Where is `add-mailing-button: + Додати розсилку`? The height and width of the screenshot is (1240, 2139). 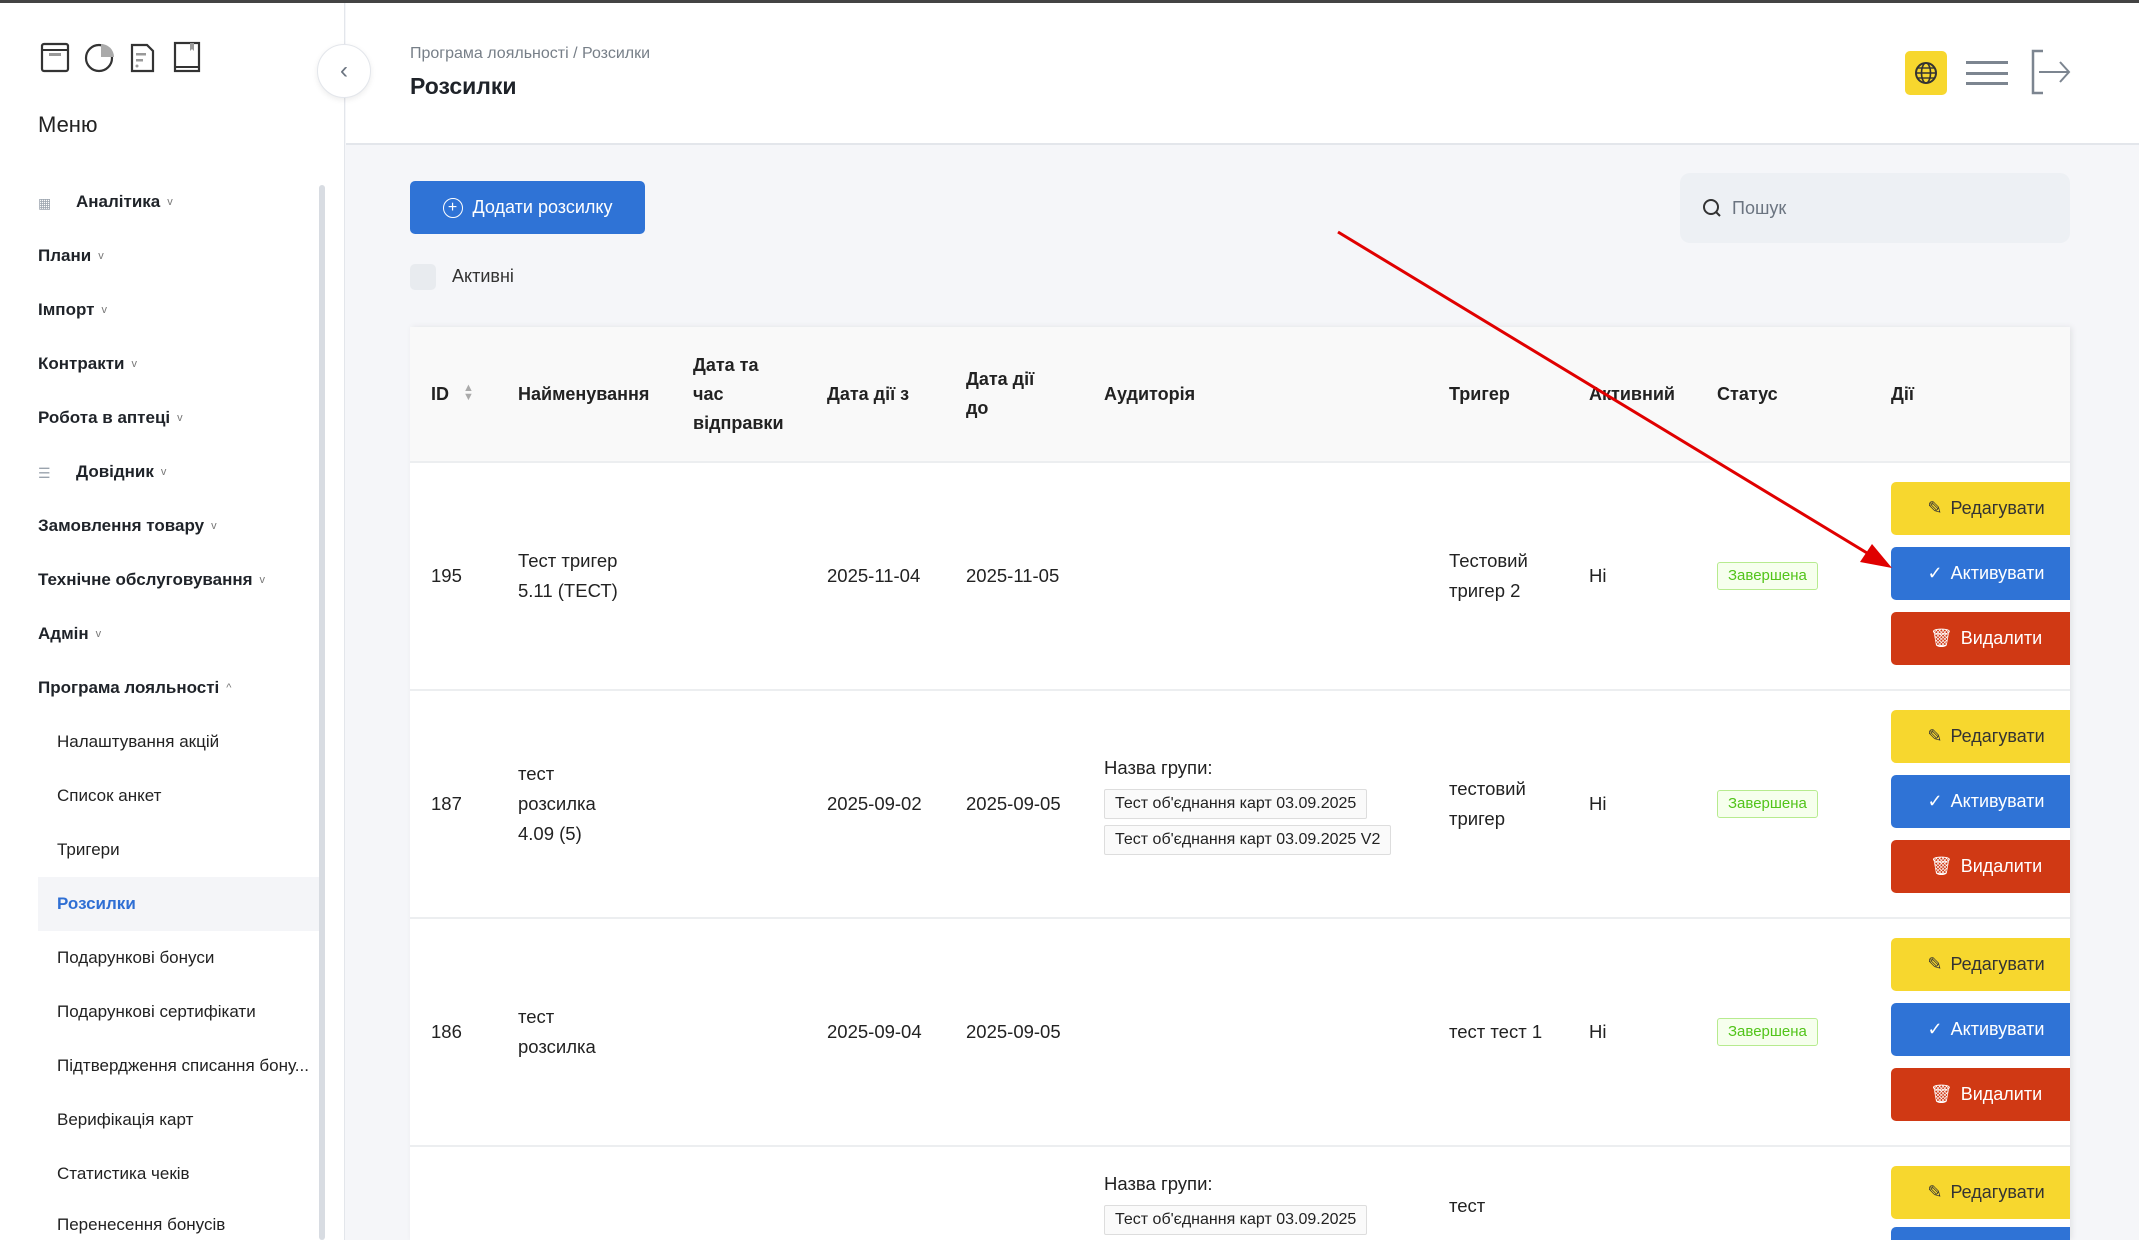 add-mailing-button: + Додати розсилку is located at coordinates (527, 207).